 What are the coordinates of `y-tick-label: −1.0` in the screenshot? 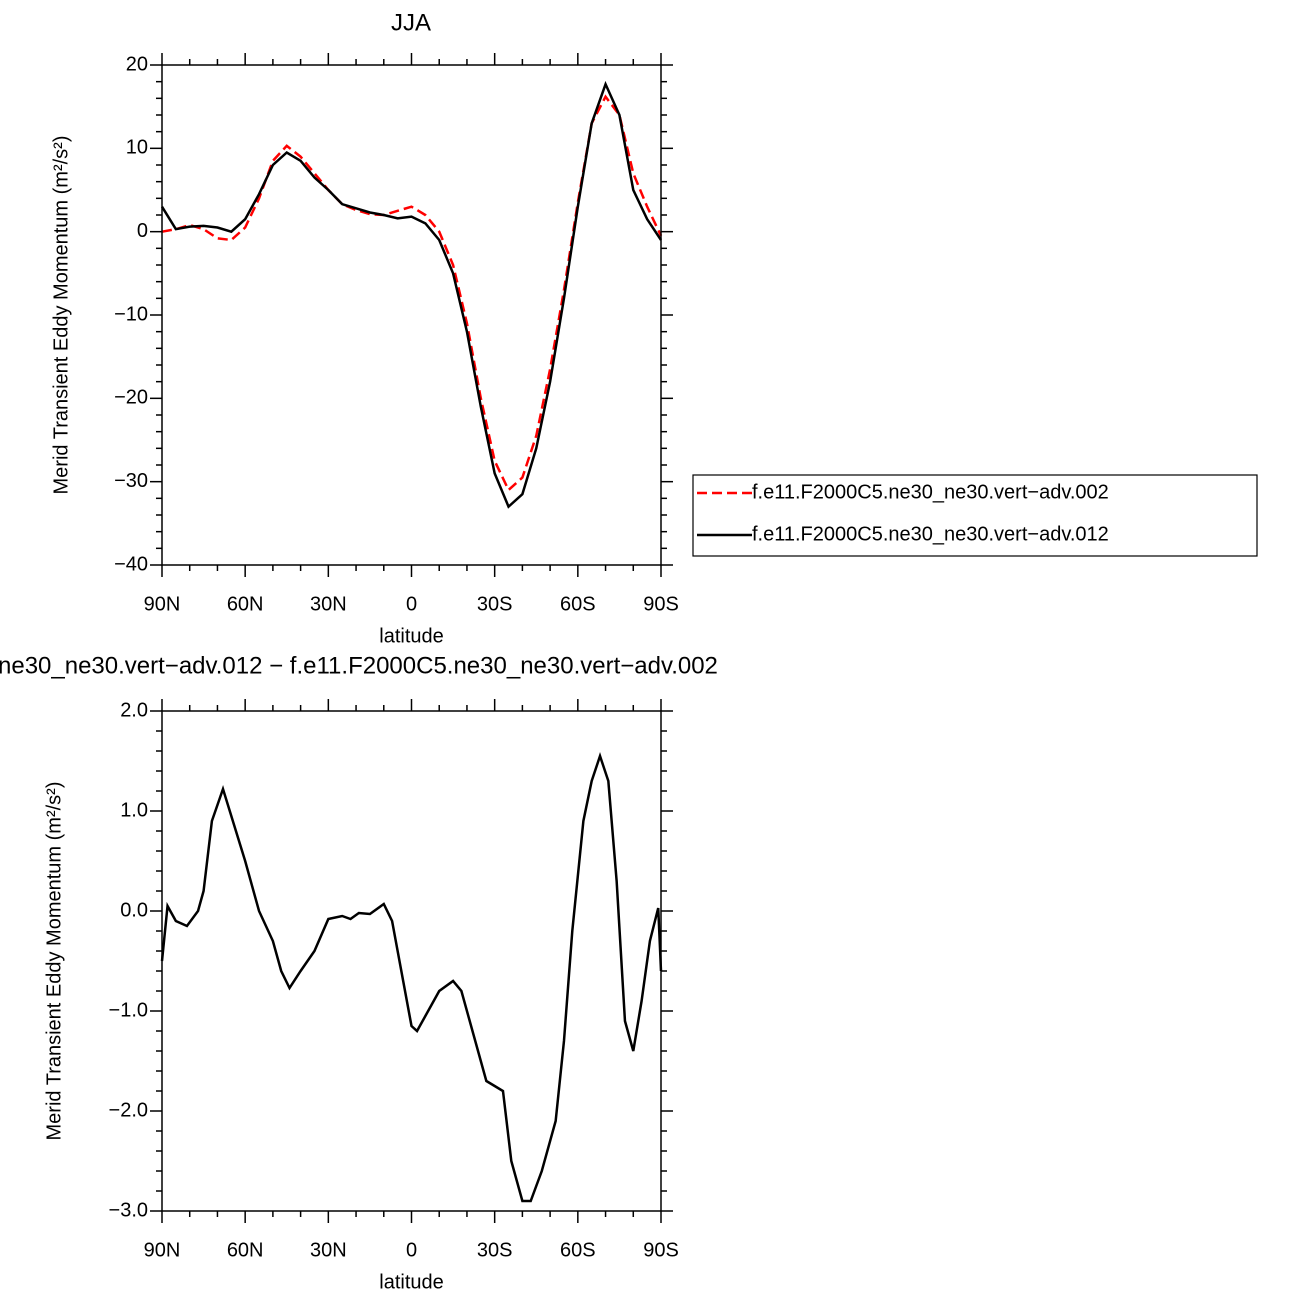 It's located at (128, 1010).